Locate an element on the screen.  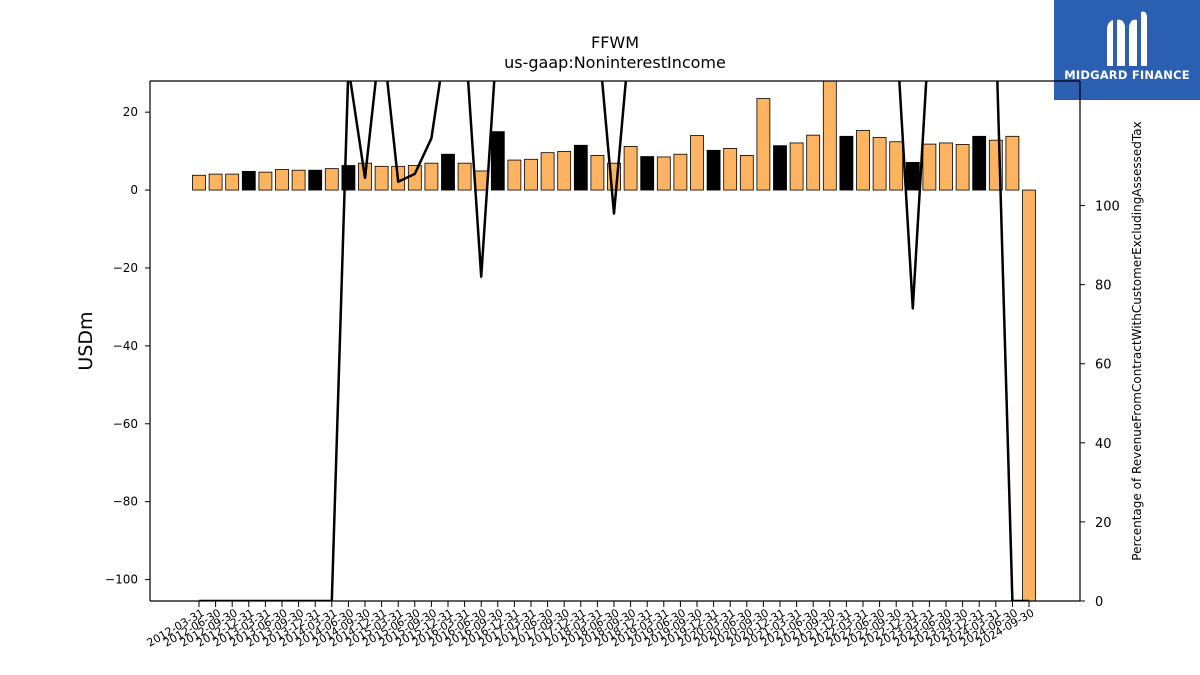
y-axis-label: USDm is located at coordinates (86, 340).